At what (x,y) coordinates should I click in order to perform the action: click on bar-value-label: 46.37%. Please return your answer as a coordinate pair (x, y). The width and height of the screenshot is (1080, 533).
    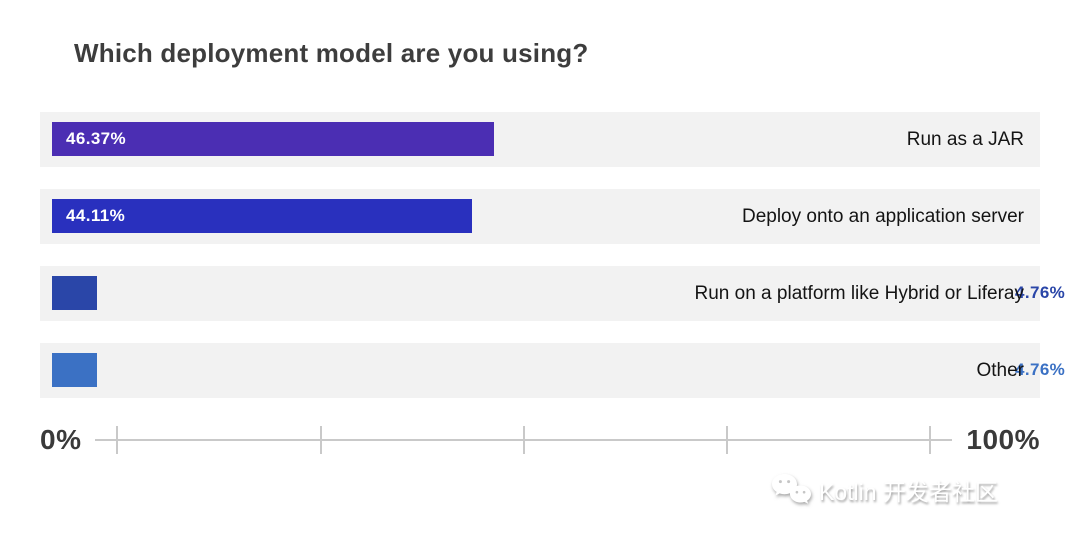
    Looking at the image, I should click on (96, 138).